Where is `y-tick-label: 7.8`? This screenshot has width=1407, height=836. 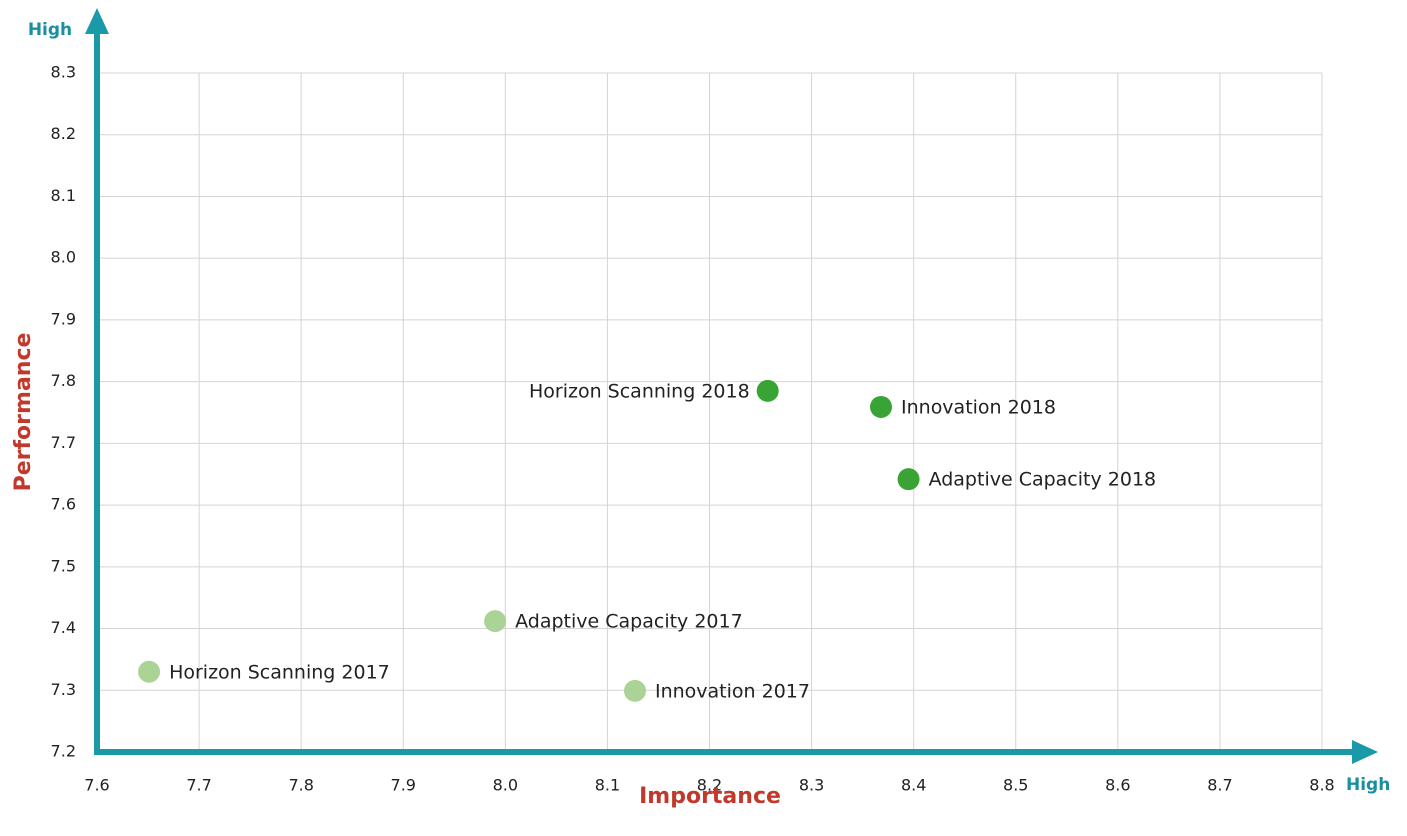 y-tick-label: 7.8 is located at coordinates (63, 380).